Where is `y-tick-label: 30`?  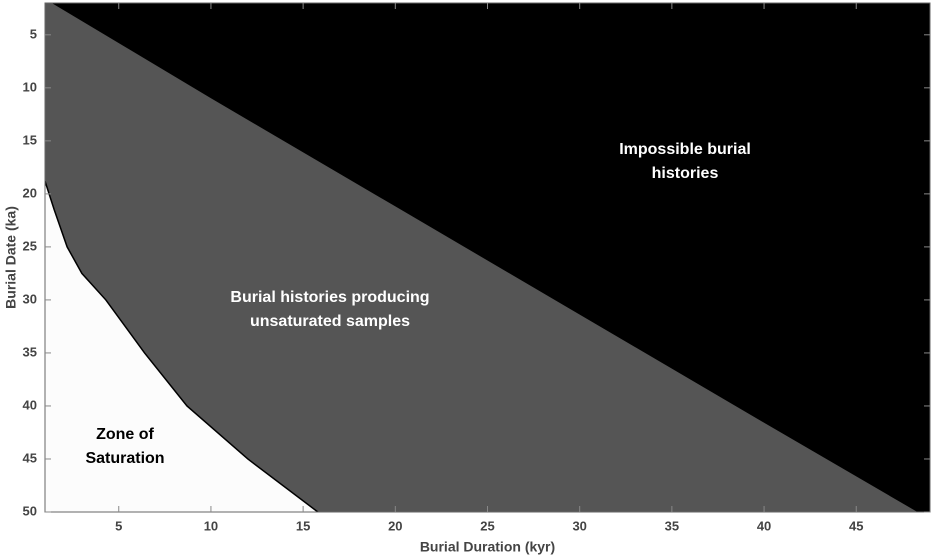
y-tick-label: 30 is located at coordinates (30, 298).